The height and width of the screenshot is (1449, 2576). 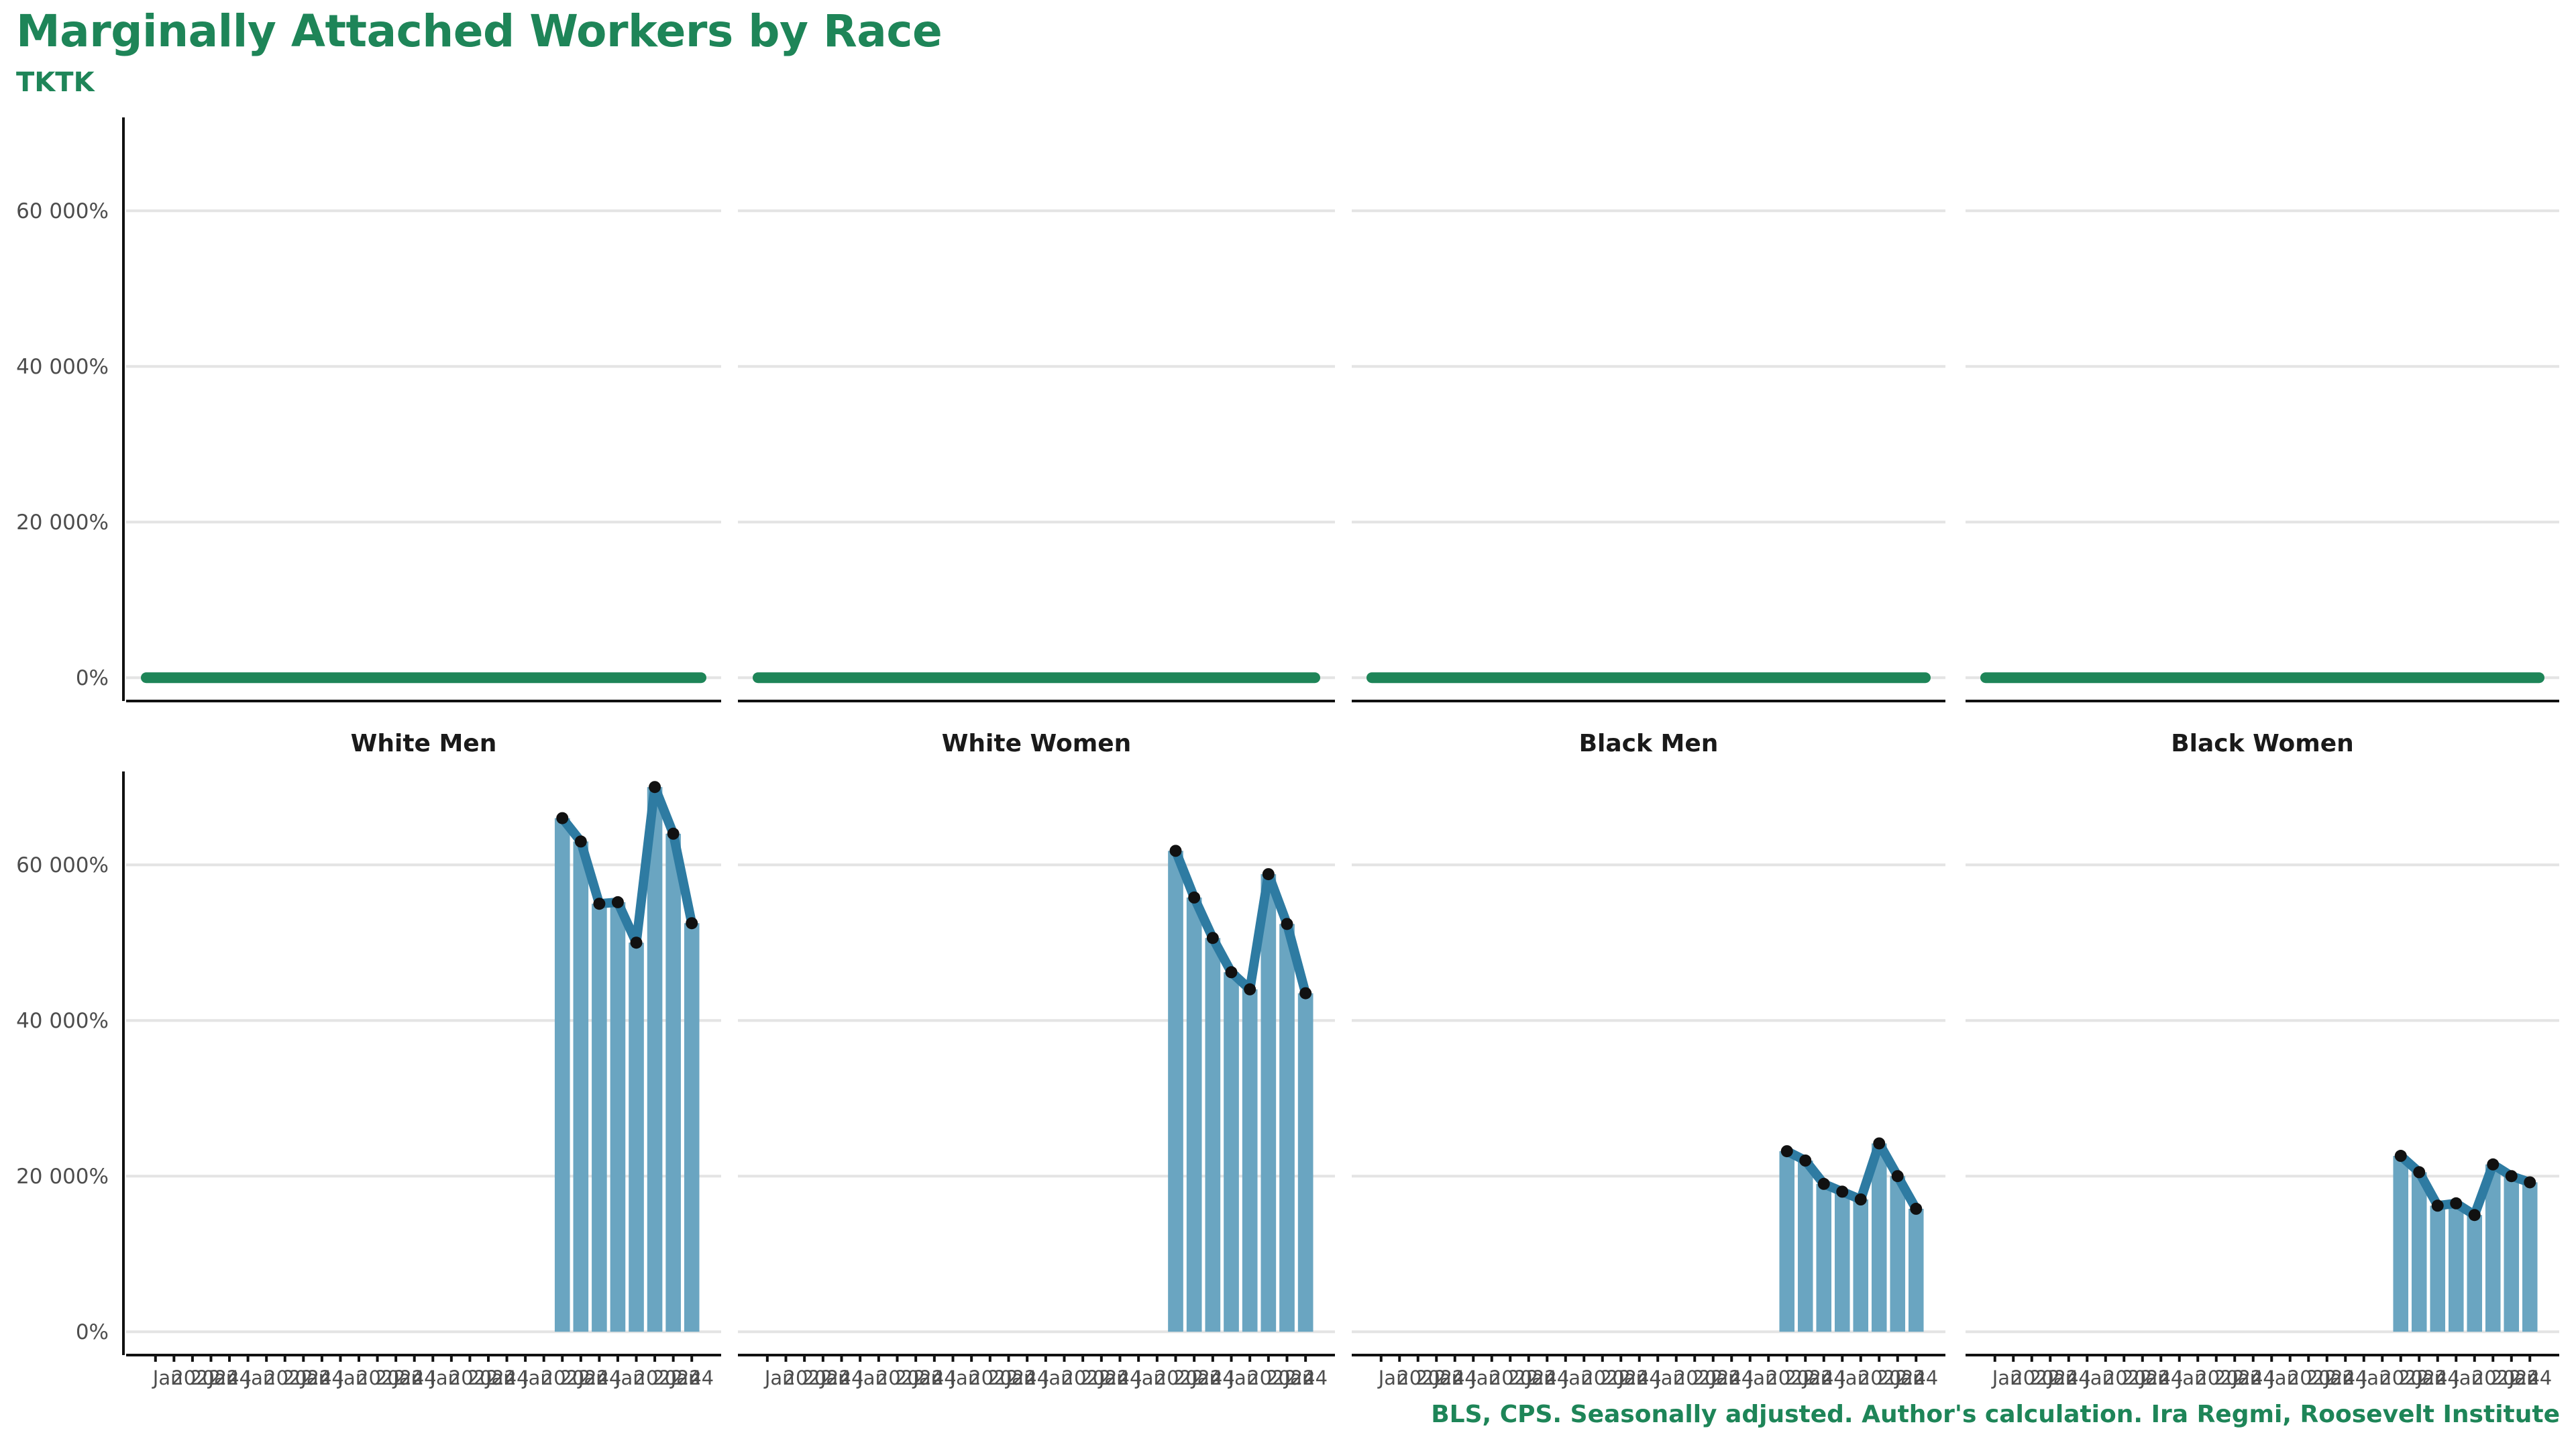 I want to click on chart-title: Marginally Attached Workers by Race, so click(x=479, y=31).